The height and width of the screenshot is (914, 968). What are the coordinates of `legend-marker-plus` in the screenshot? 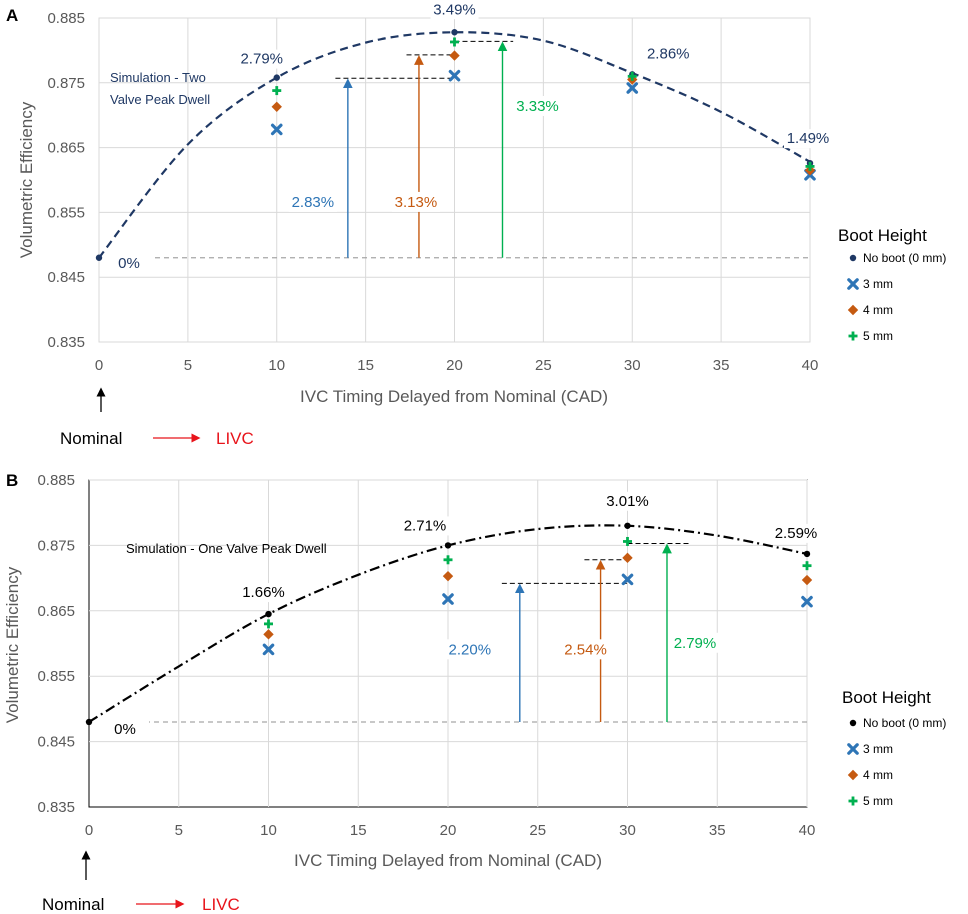 It's located at (853, 801).